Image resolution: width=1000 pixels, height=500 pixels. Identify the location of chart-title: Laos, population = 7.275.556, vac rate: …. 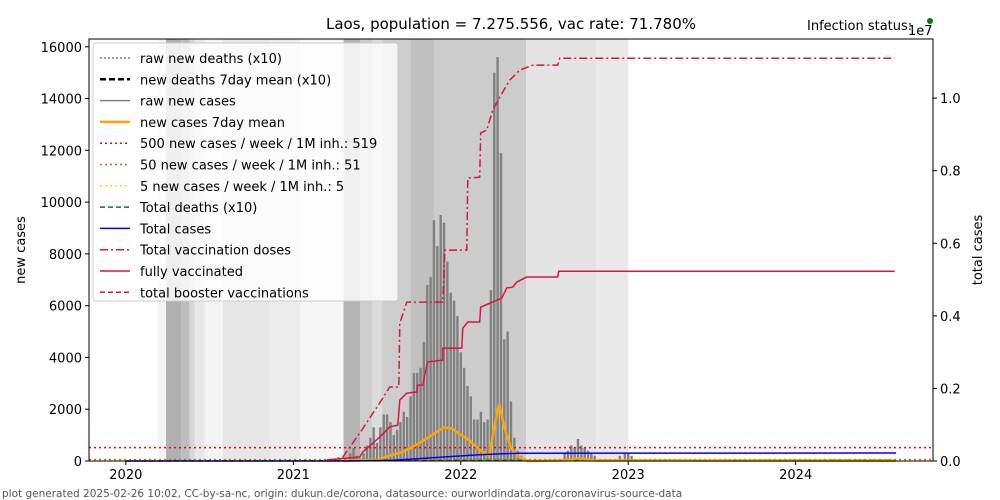
(511, 24).